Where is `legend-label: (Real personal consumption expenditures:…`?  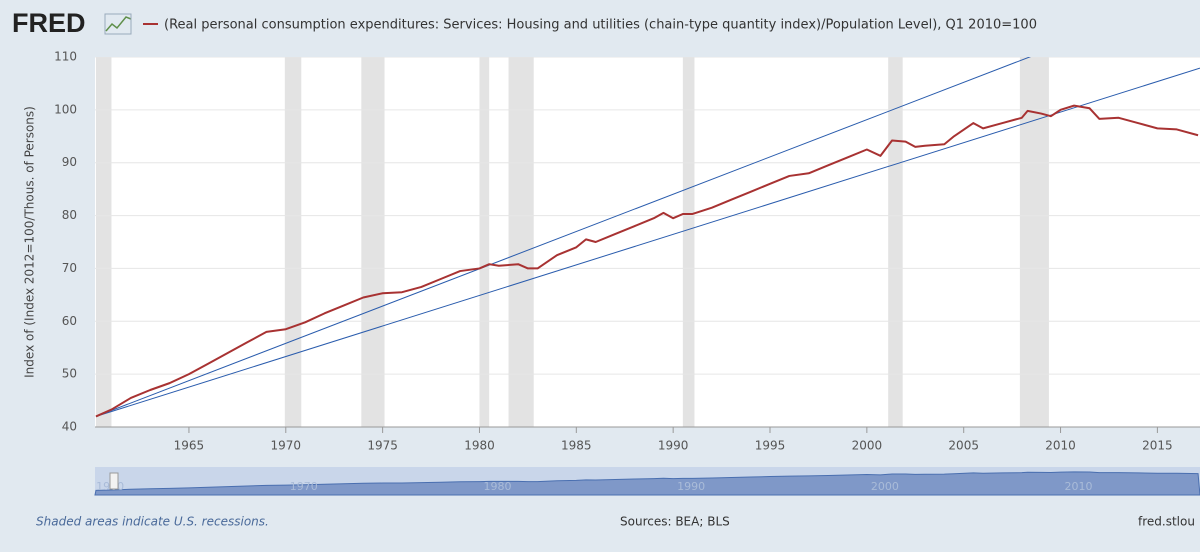 legend-label: (Real personal consumption expenditures:… is located at coordinates (600, 25).